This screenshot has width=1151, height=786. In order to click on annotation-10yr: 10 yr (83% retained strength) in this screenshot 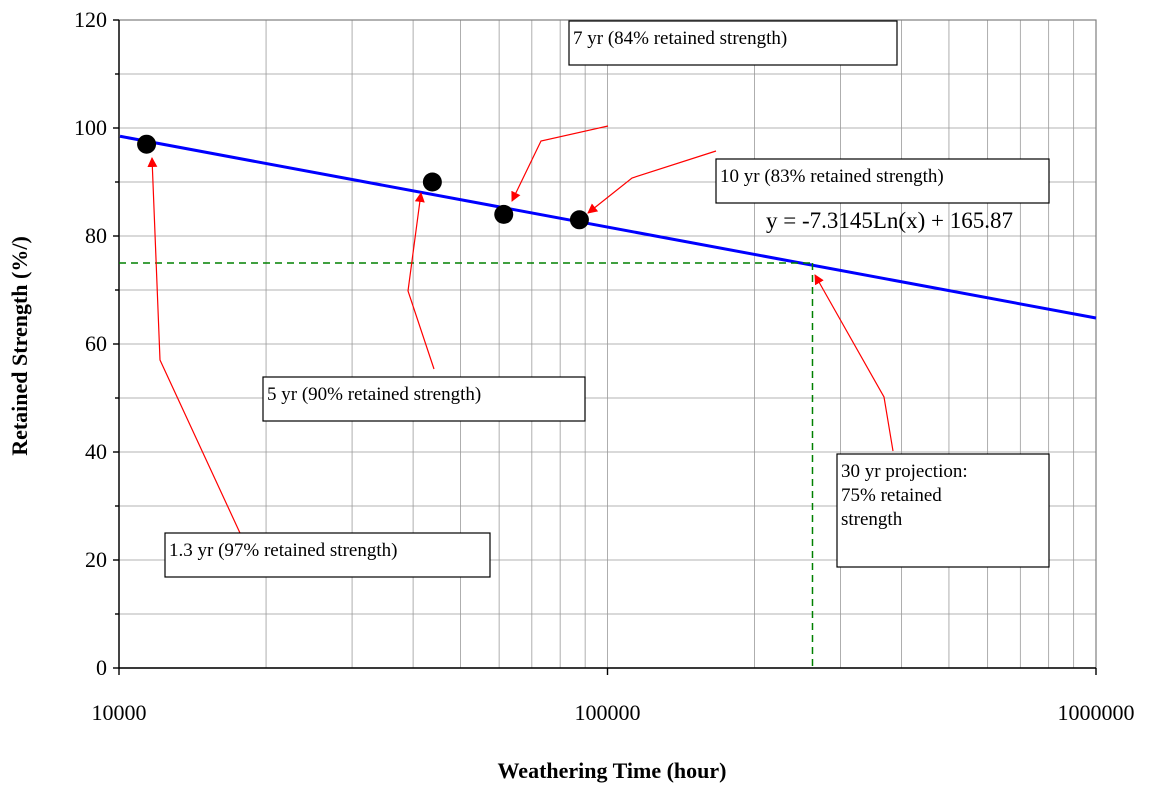, I will do `click(882, 181)`.